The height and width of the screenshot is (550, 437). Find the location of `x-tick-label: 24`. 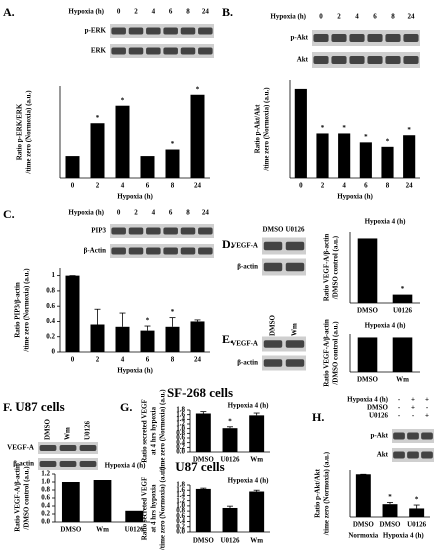

x-tick-label: 24 is located at coordinates (198, 186).